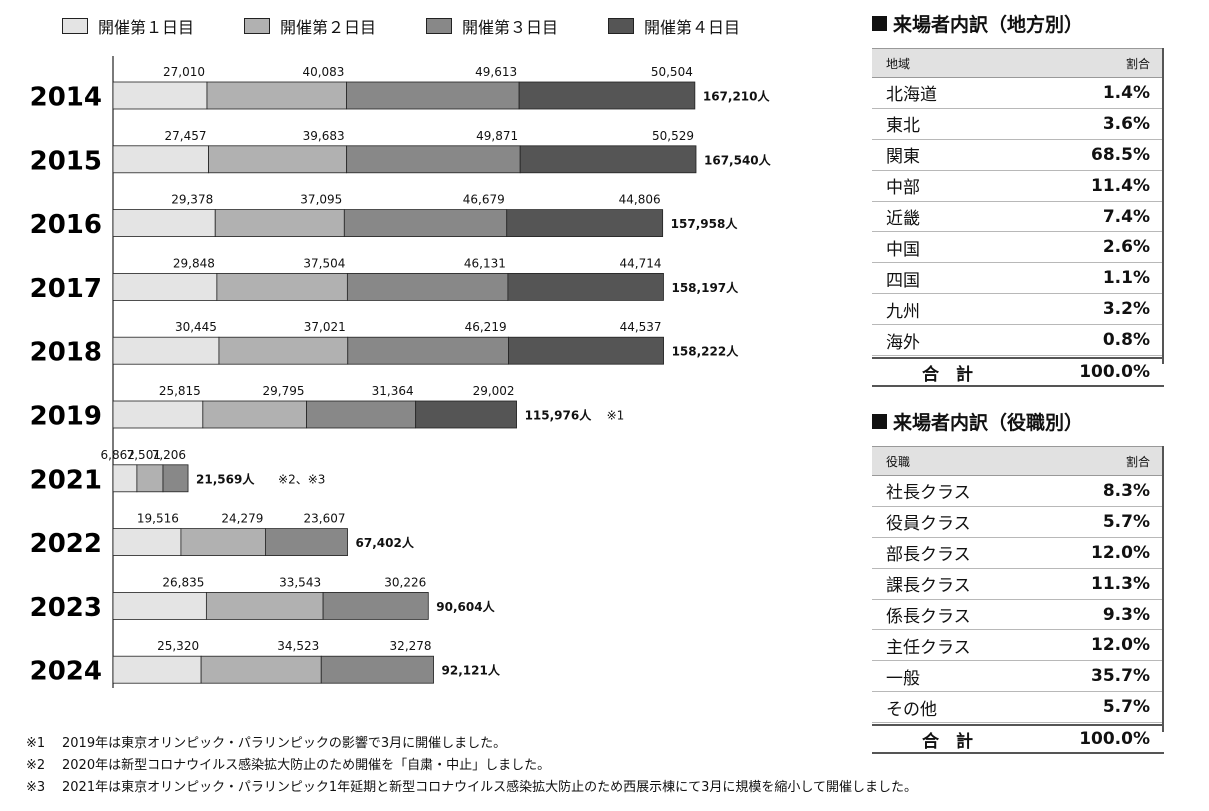 Image resolution: width=1209 pixels, height=811 pixels. What do you see at coordinates (737, 96) in the screenshot?
I see `total-label: 167,210人` at bounding box center [737, 96].